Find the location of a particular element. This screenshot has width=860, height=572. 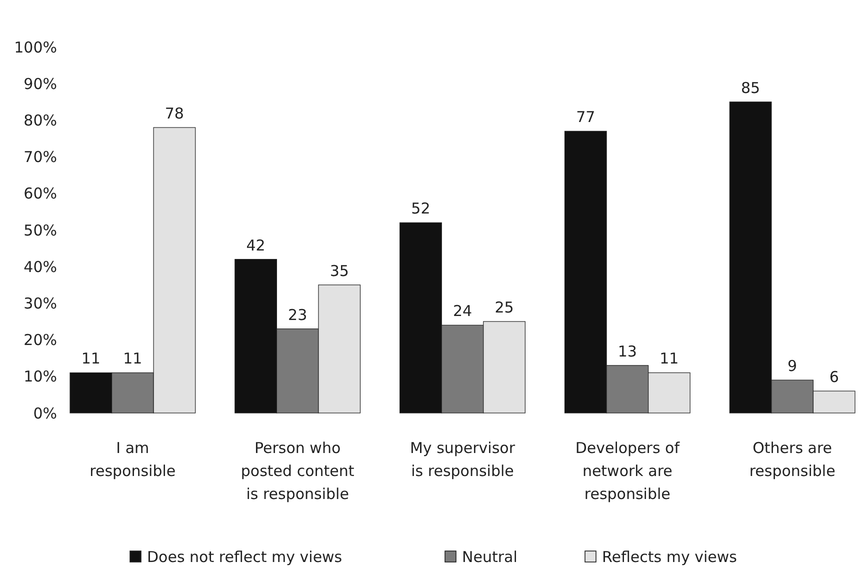

x-tick-label: Others are responsible is located at coordinates (792, 459).